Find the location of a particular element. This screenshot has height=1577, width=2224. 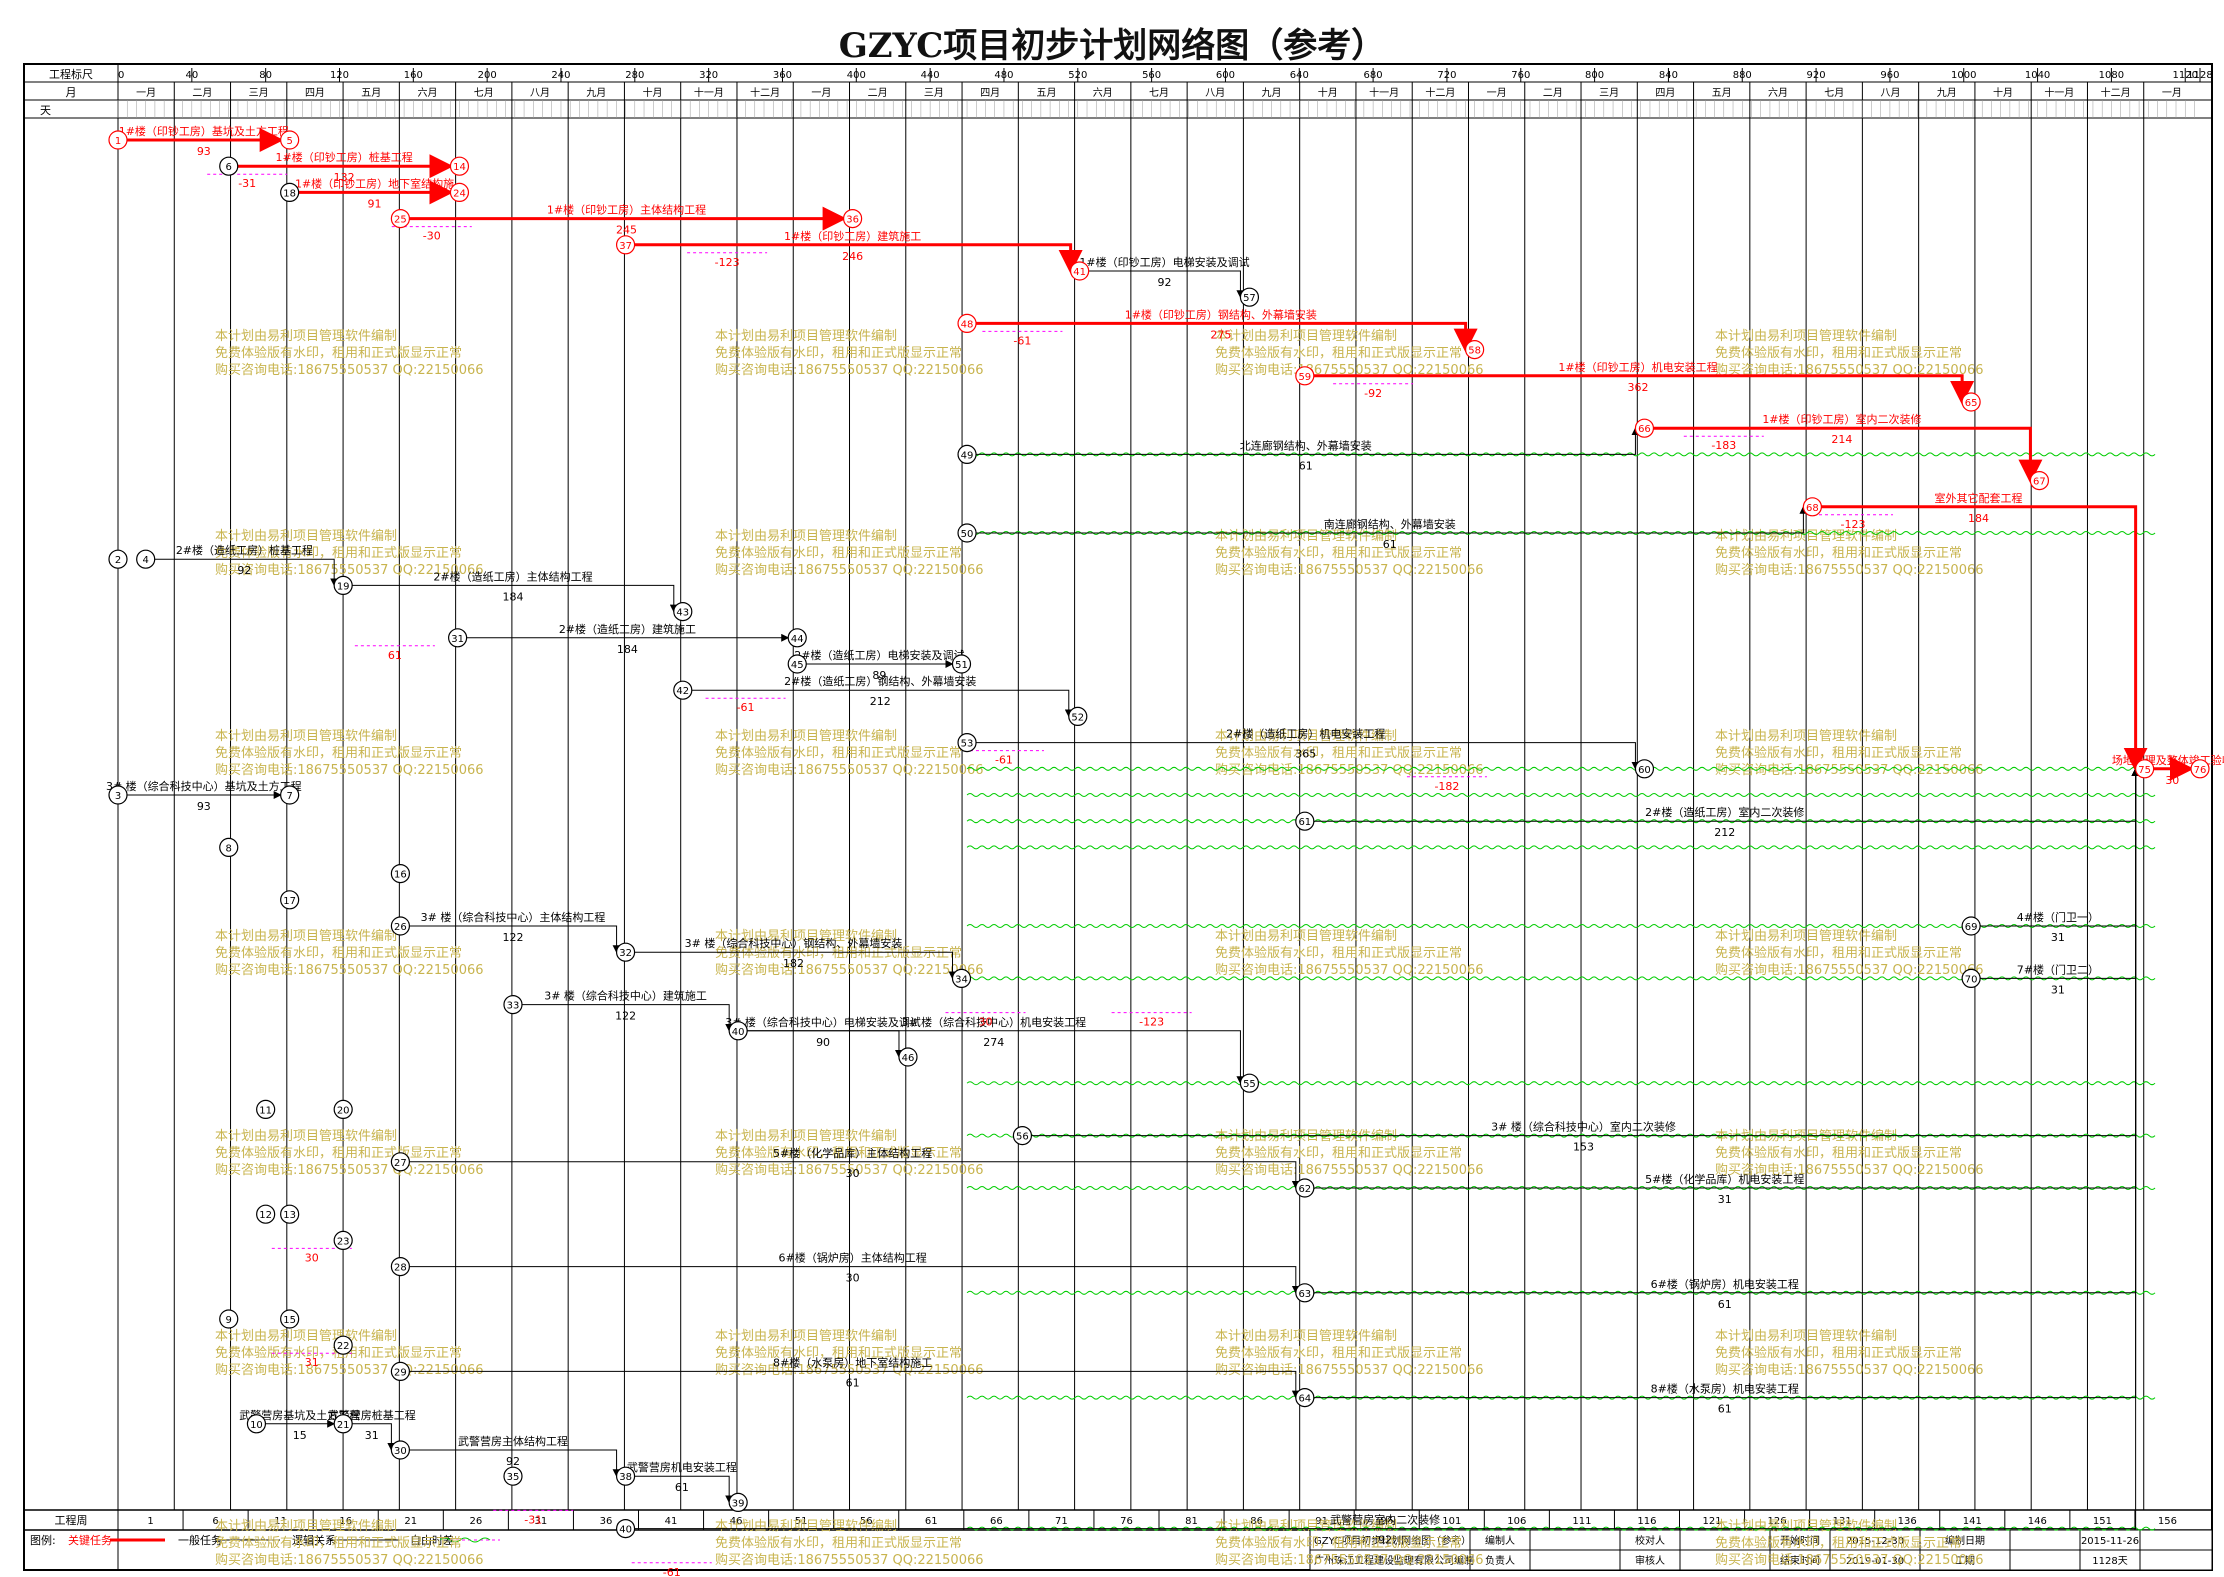

month-cell: 十月 is located at coordinates (2003, 92).